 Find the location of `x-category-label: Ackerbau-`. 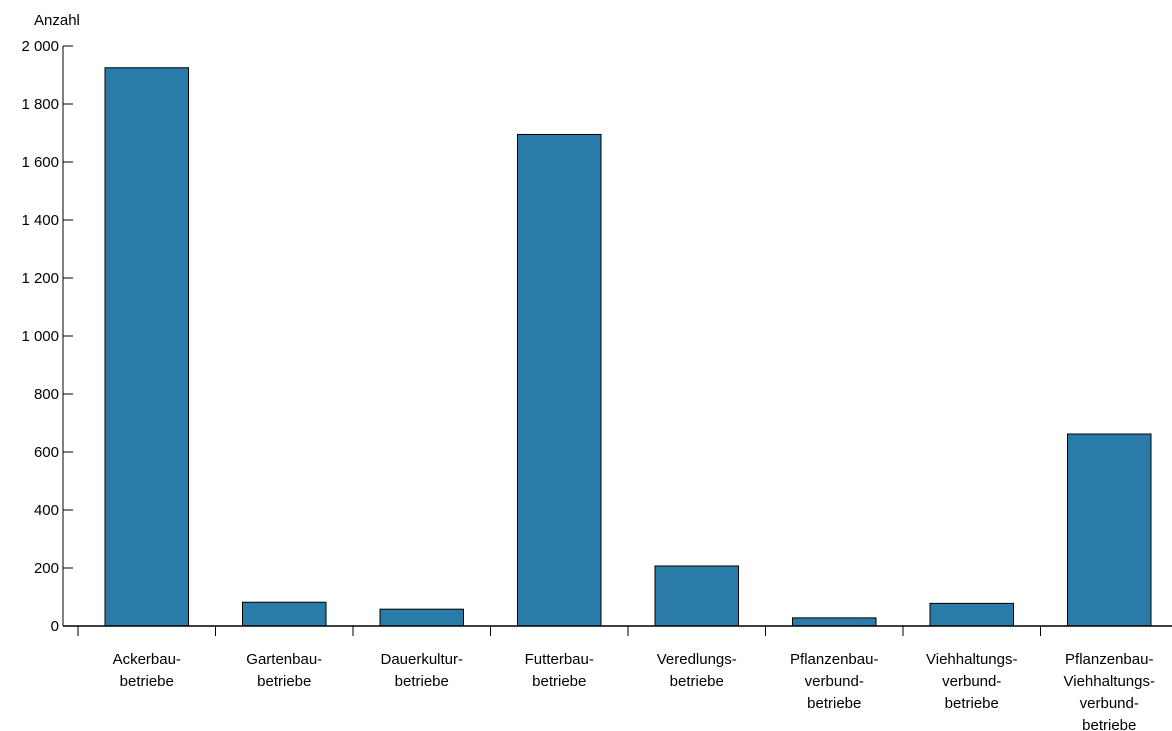

x-category-label: Ackerbau- is located at coordinates (147, 659).